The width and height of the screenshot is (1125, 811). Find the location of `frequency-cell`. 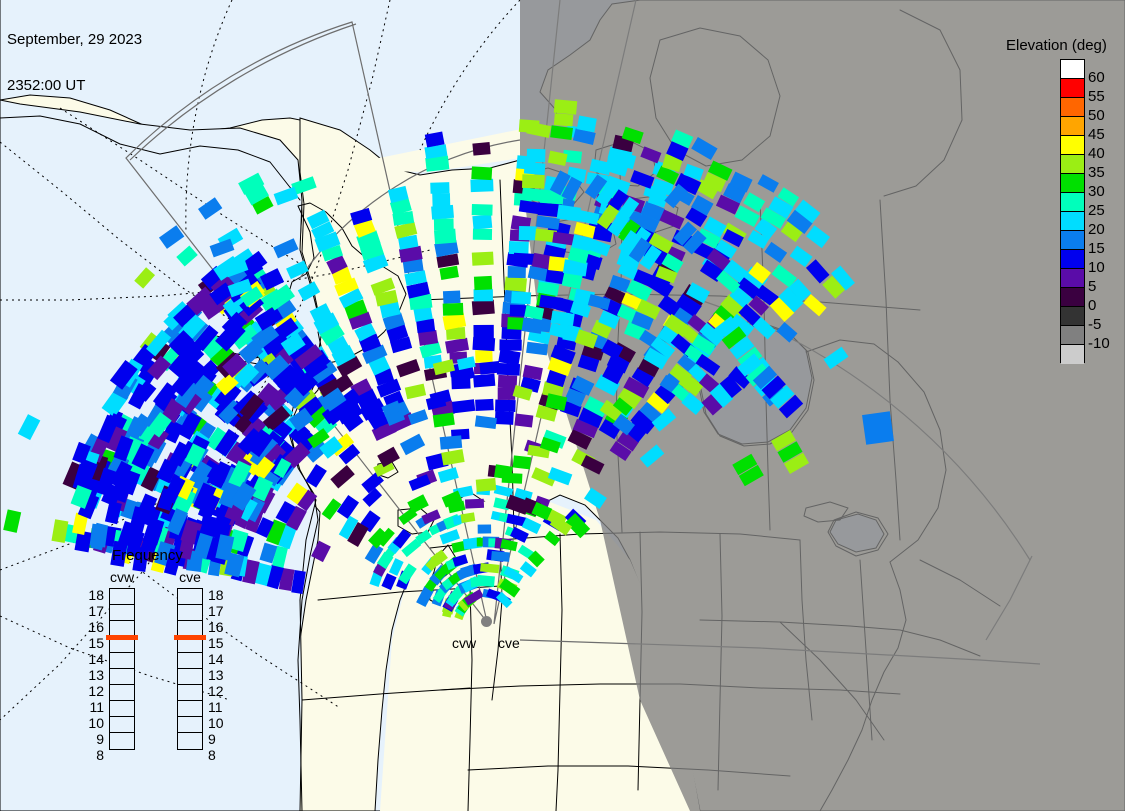

frequency-cell is located at coordinates (190, 597).